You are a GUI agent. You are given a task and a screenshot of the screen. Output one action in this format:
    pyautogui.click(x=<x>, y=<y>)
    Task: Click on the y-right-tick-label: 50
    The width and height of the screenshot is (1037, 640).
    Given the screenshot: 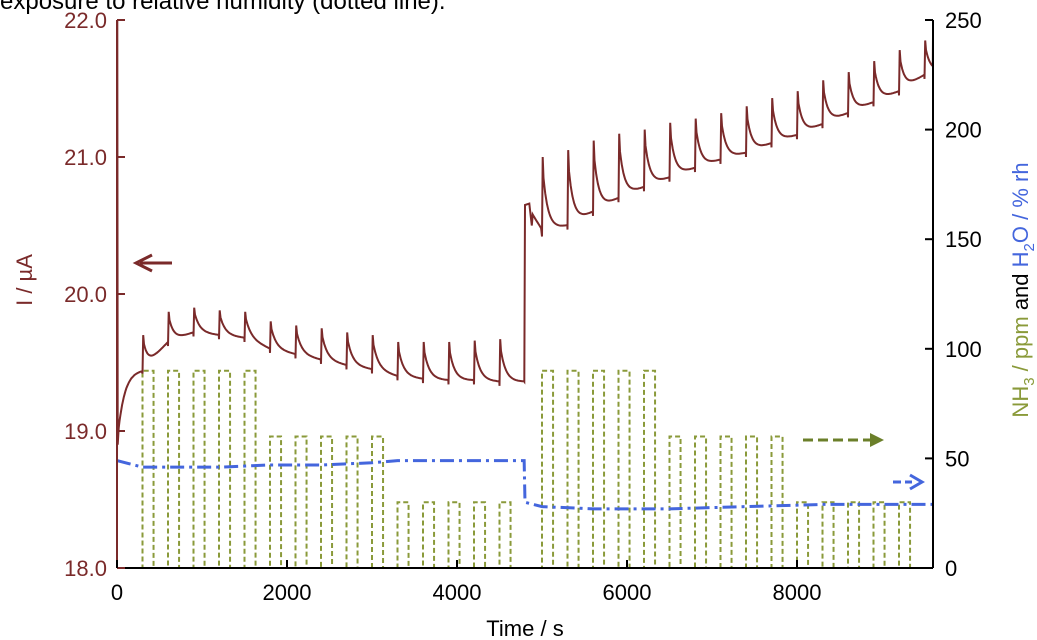 What is the action you would take?
    pyautogui.click(x=957, y=458)
    